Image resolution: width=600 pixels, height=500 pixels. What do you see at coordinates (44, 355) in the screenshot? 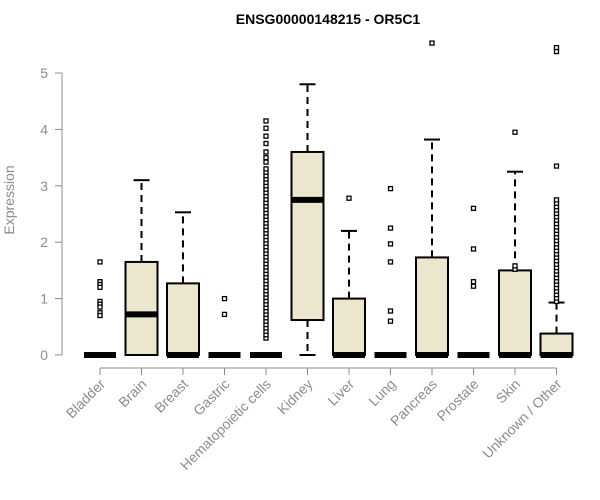
I see `y-tick-label: 0` at bounding box center [44, 355].